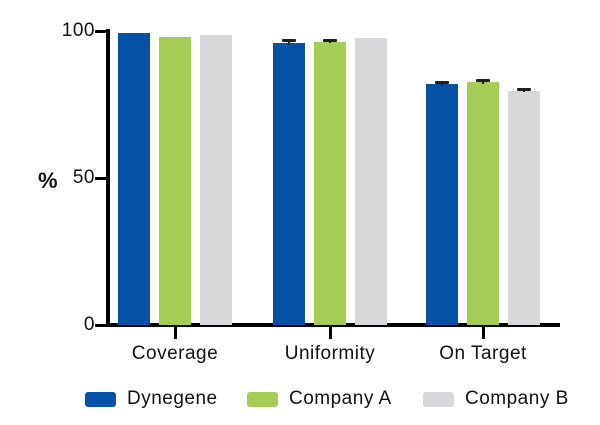 Image resolution: width=600 pixels, height=425 pixels. I want to click on legend-item-company-a: Company A, so click(319, 399).